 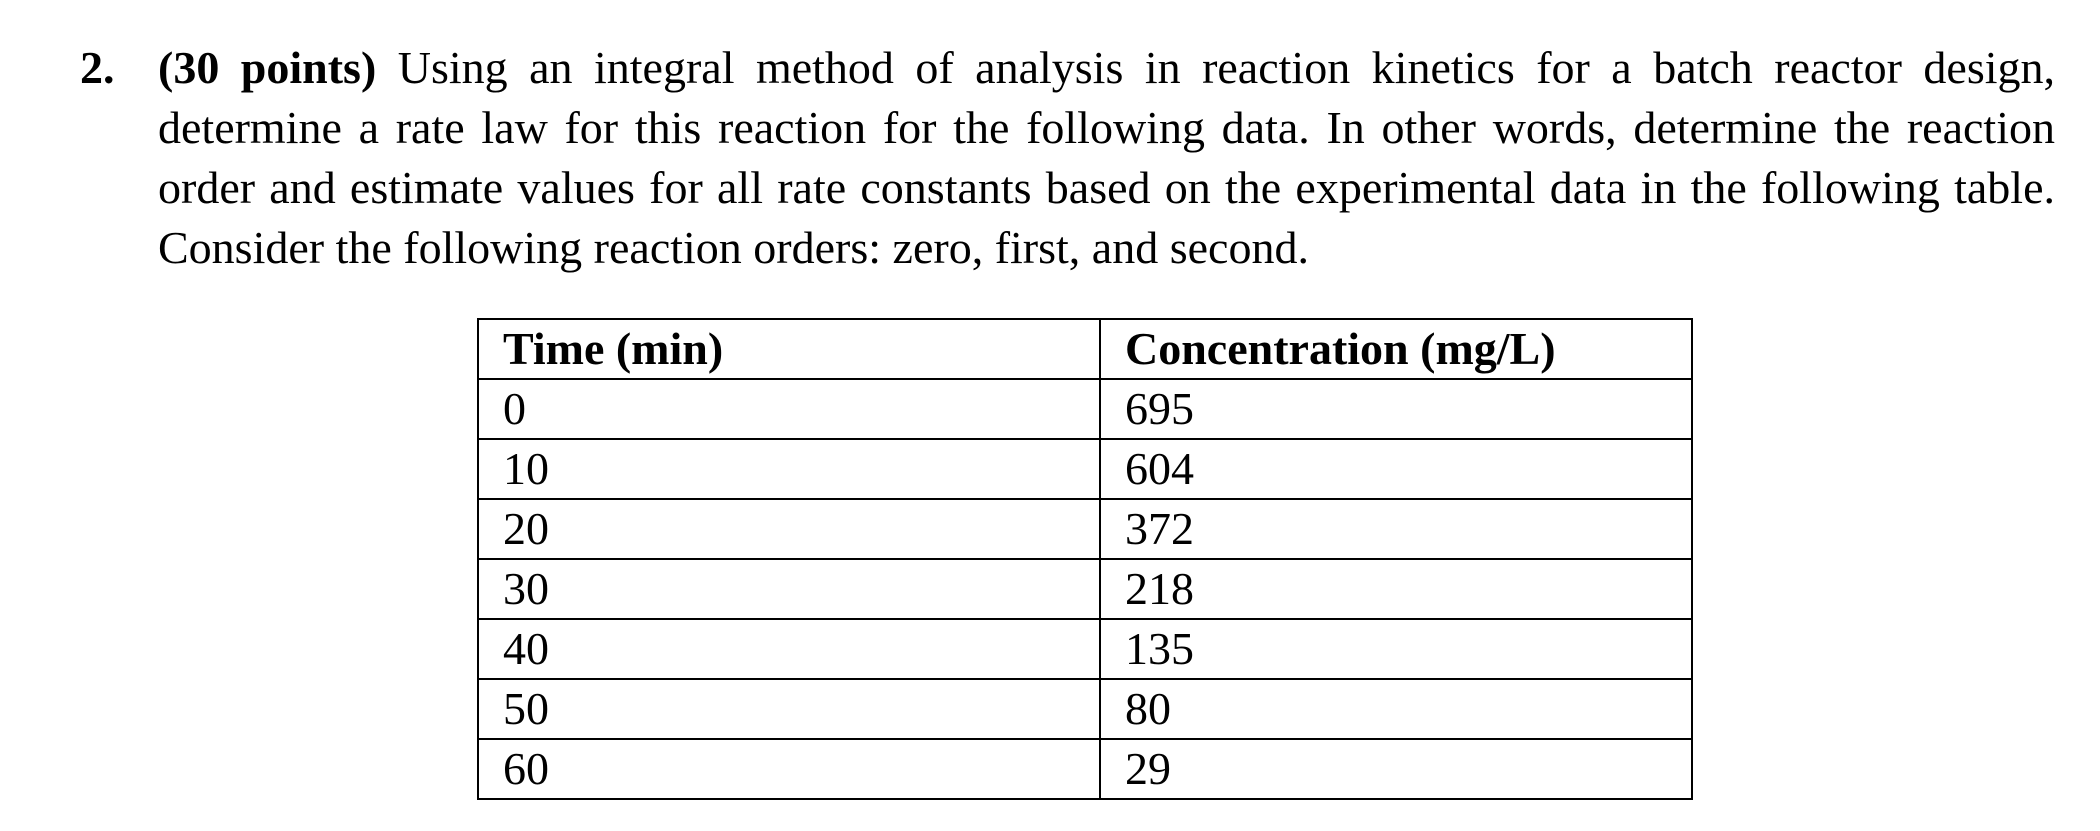 What do you see at coordinates (1396, 589) in the screenshot?
I see `cell-concentration: 218` at bounding box center [1396, 589].